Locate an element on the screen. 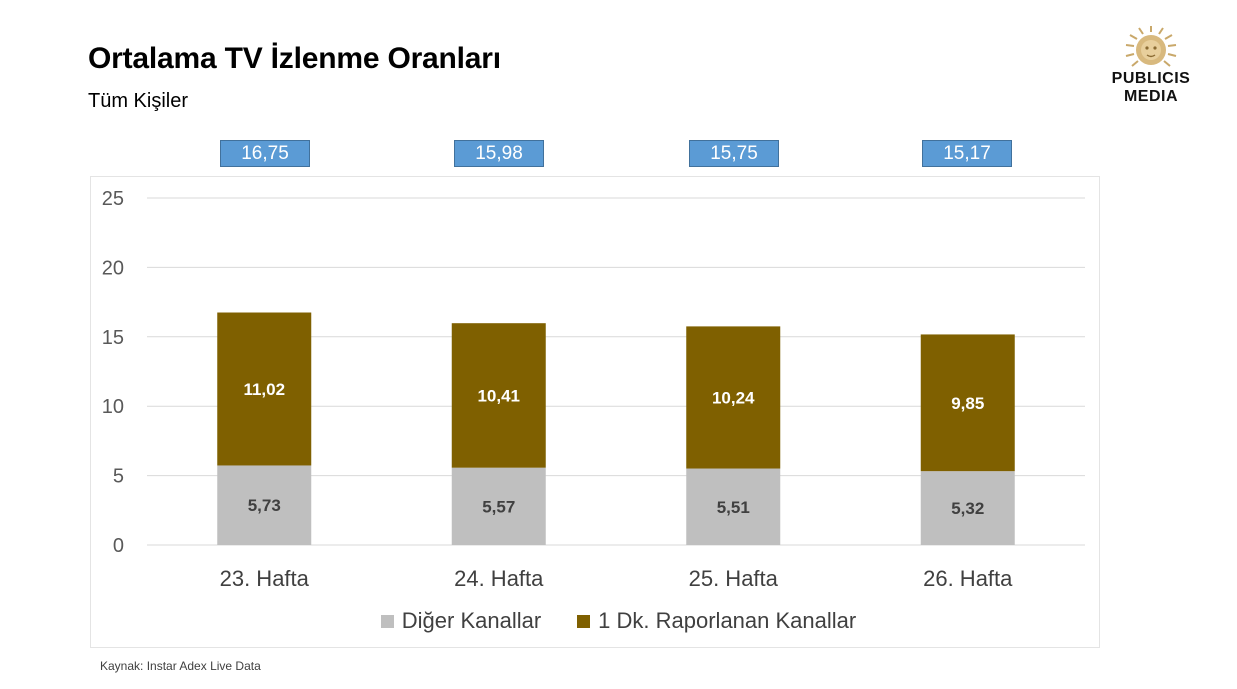  y-tick-label: 25 is located at coordinates (113, 199).